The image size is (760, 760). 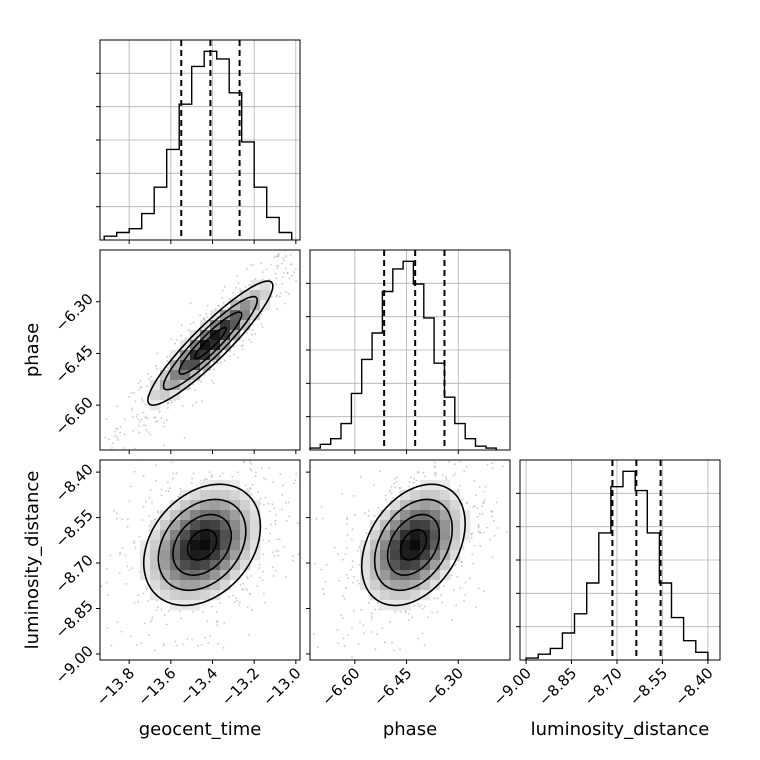 What do you see at coordinates (74, 364) in the screenshot?
I see `ytick-label: −6.45` at bounding box center [74, 364].